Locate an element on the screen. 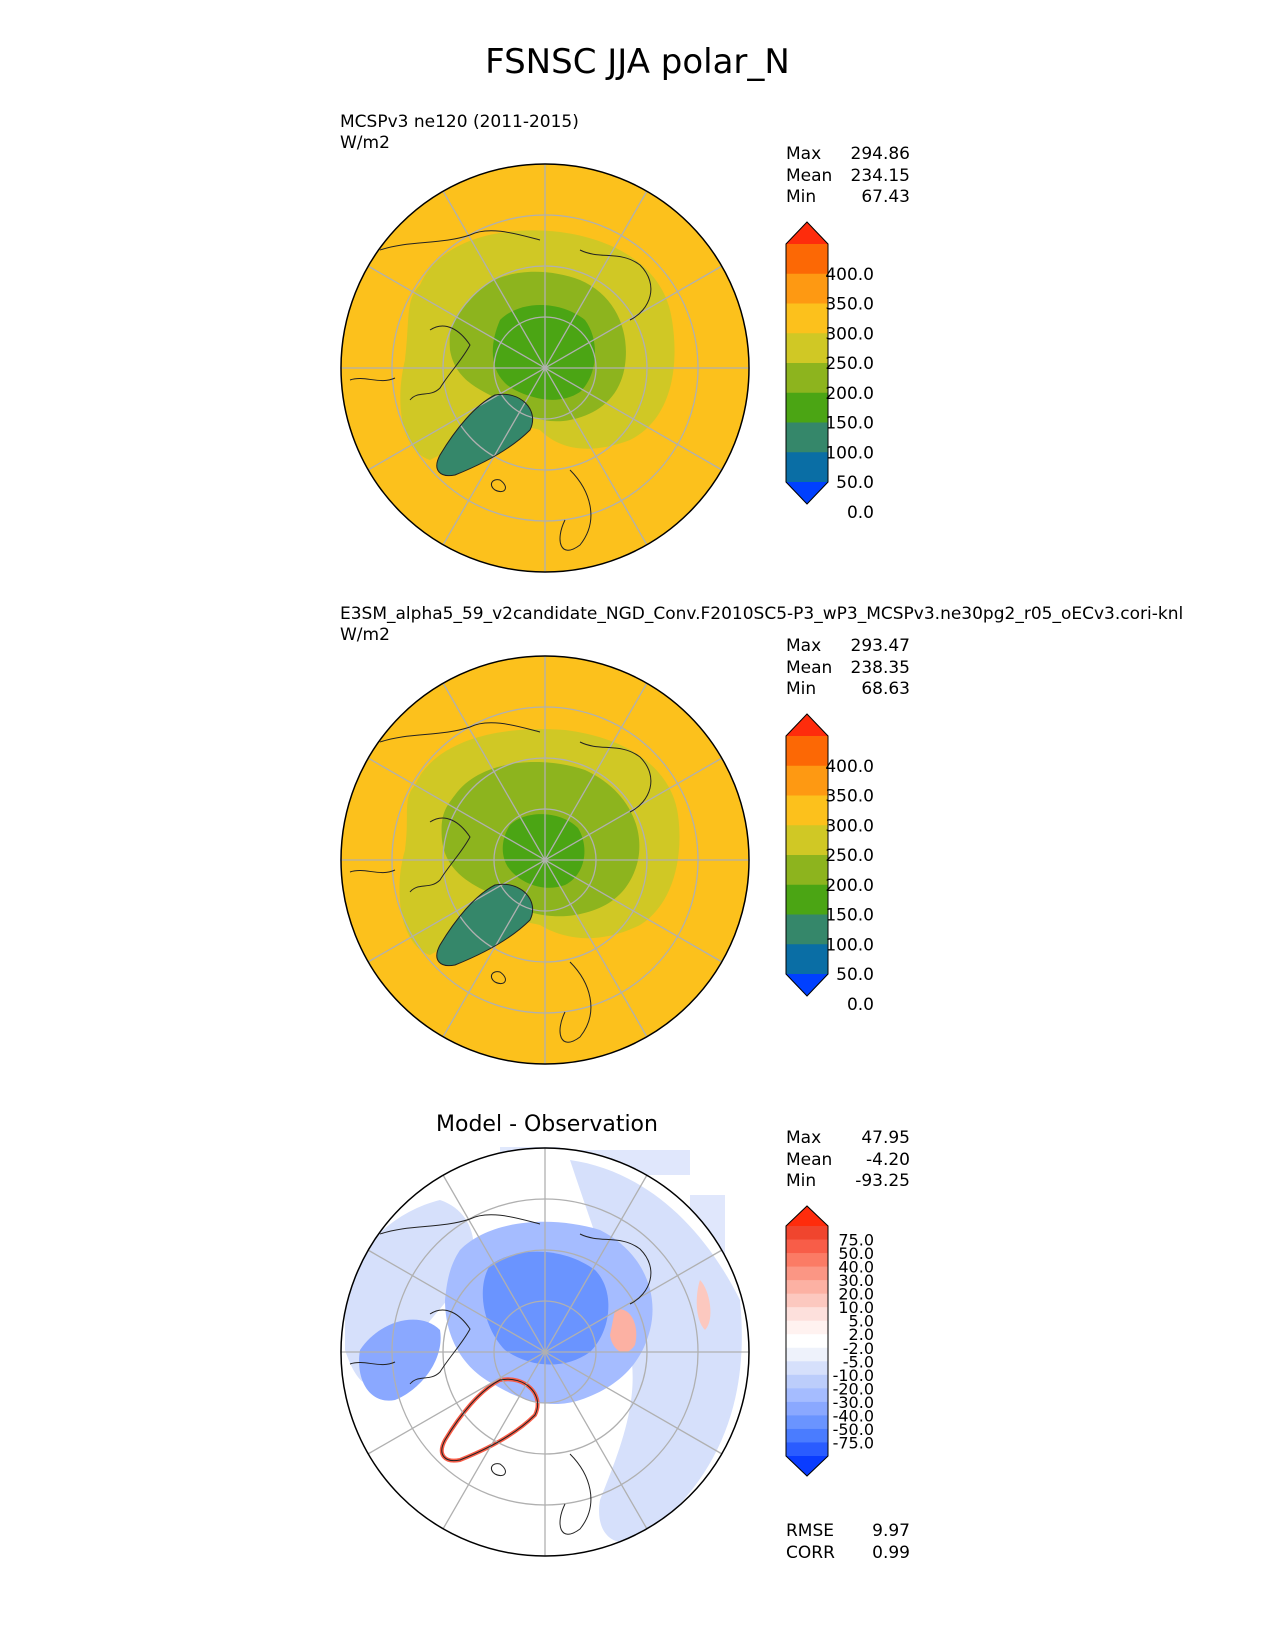 This screenshot has height=1650, width=1275. stat-value-mean: 238.35 is located at coordinates (880, 667).